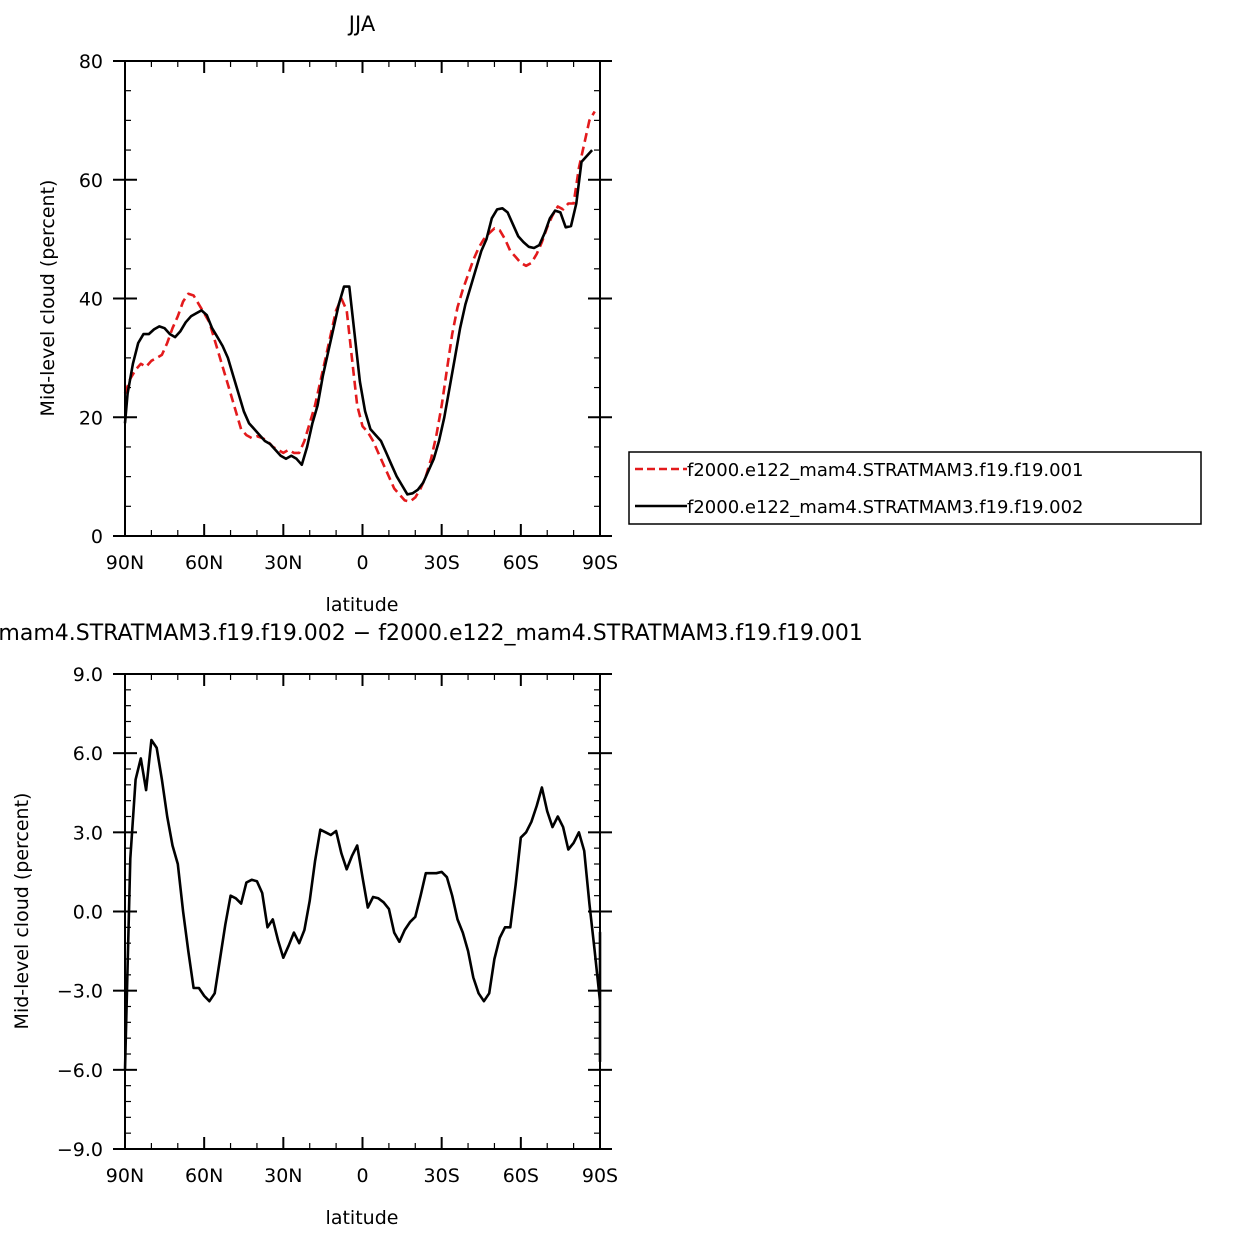 The width and height of the screenshot is (1238, 1235). What do you see at coordinates (88, 675) in the screenshot?
I see `bottom-y-tick-label: 9.0` at bounding box center [88, 675].